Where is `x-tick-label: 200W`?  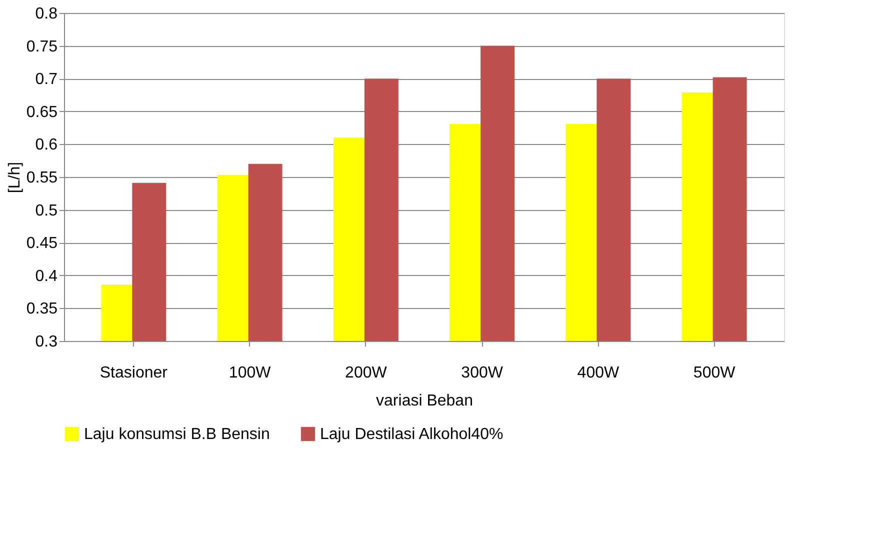 x-tick-label: 200W is located at coordinates (366, 373).